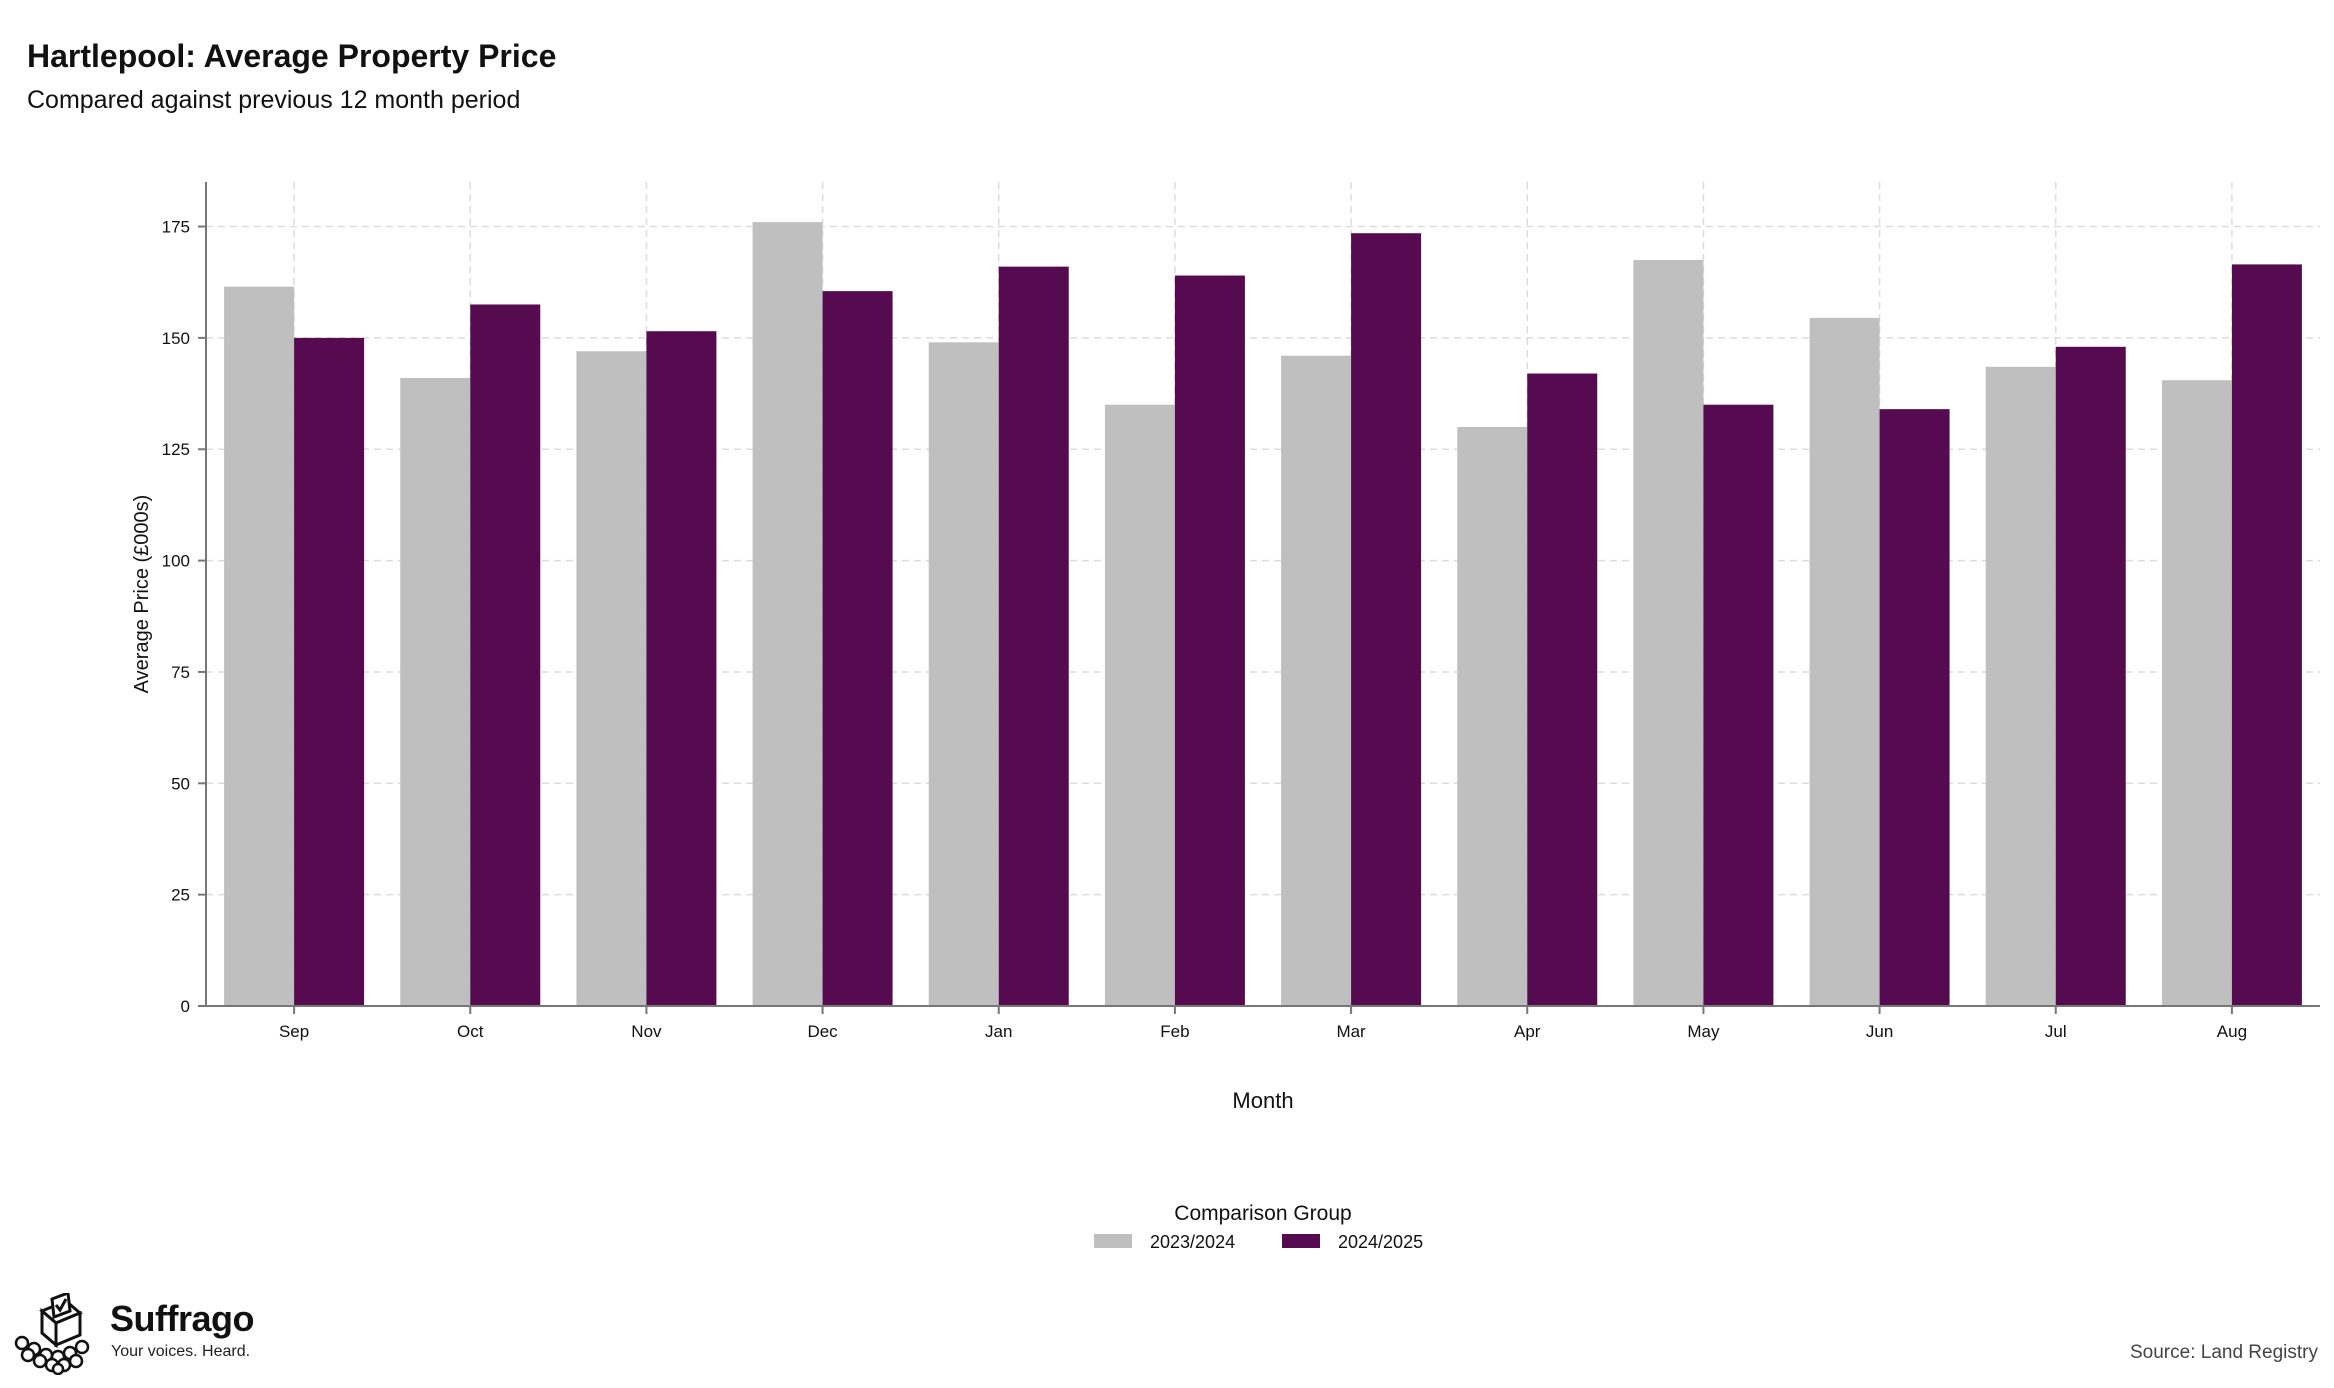 This screenshot has width=2334, height=1388. What do you see at coordinates (1914, 708) in the screenshot?
I see `bar-2024-2025-jun` at bounding box center [1914, 708].